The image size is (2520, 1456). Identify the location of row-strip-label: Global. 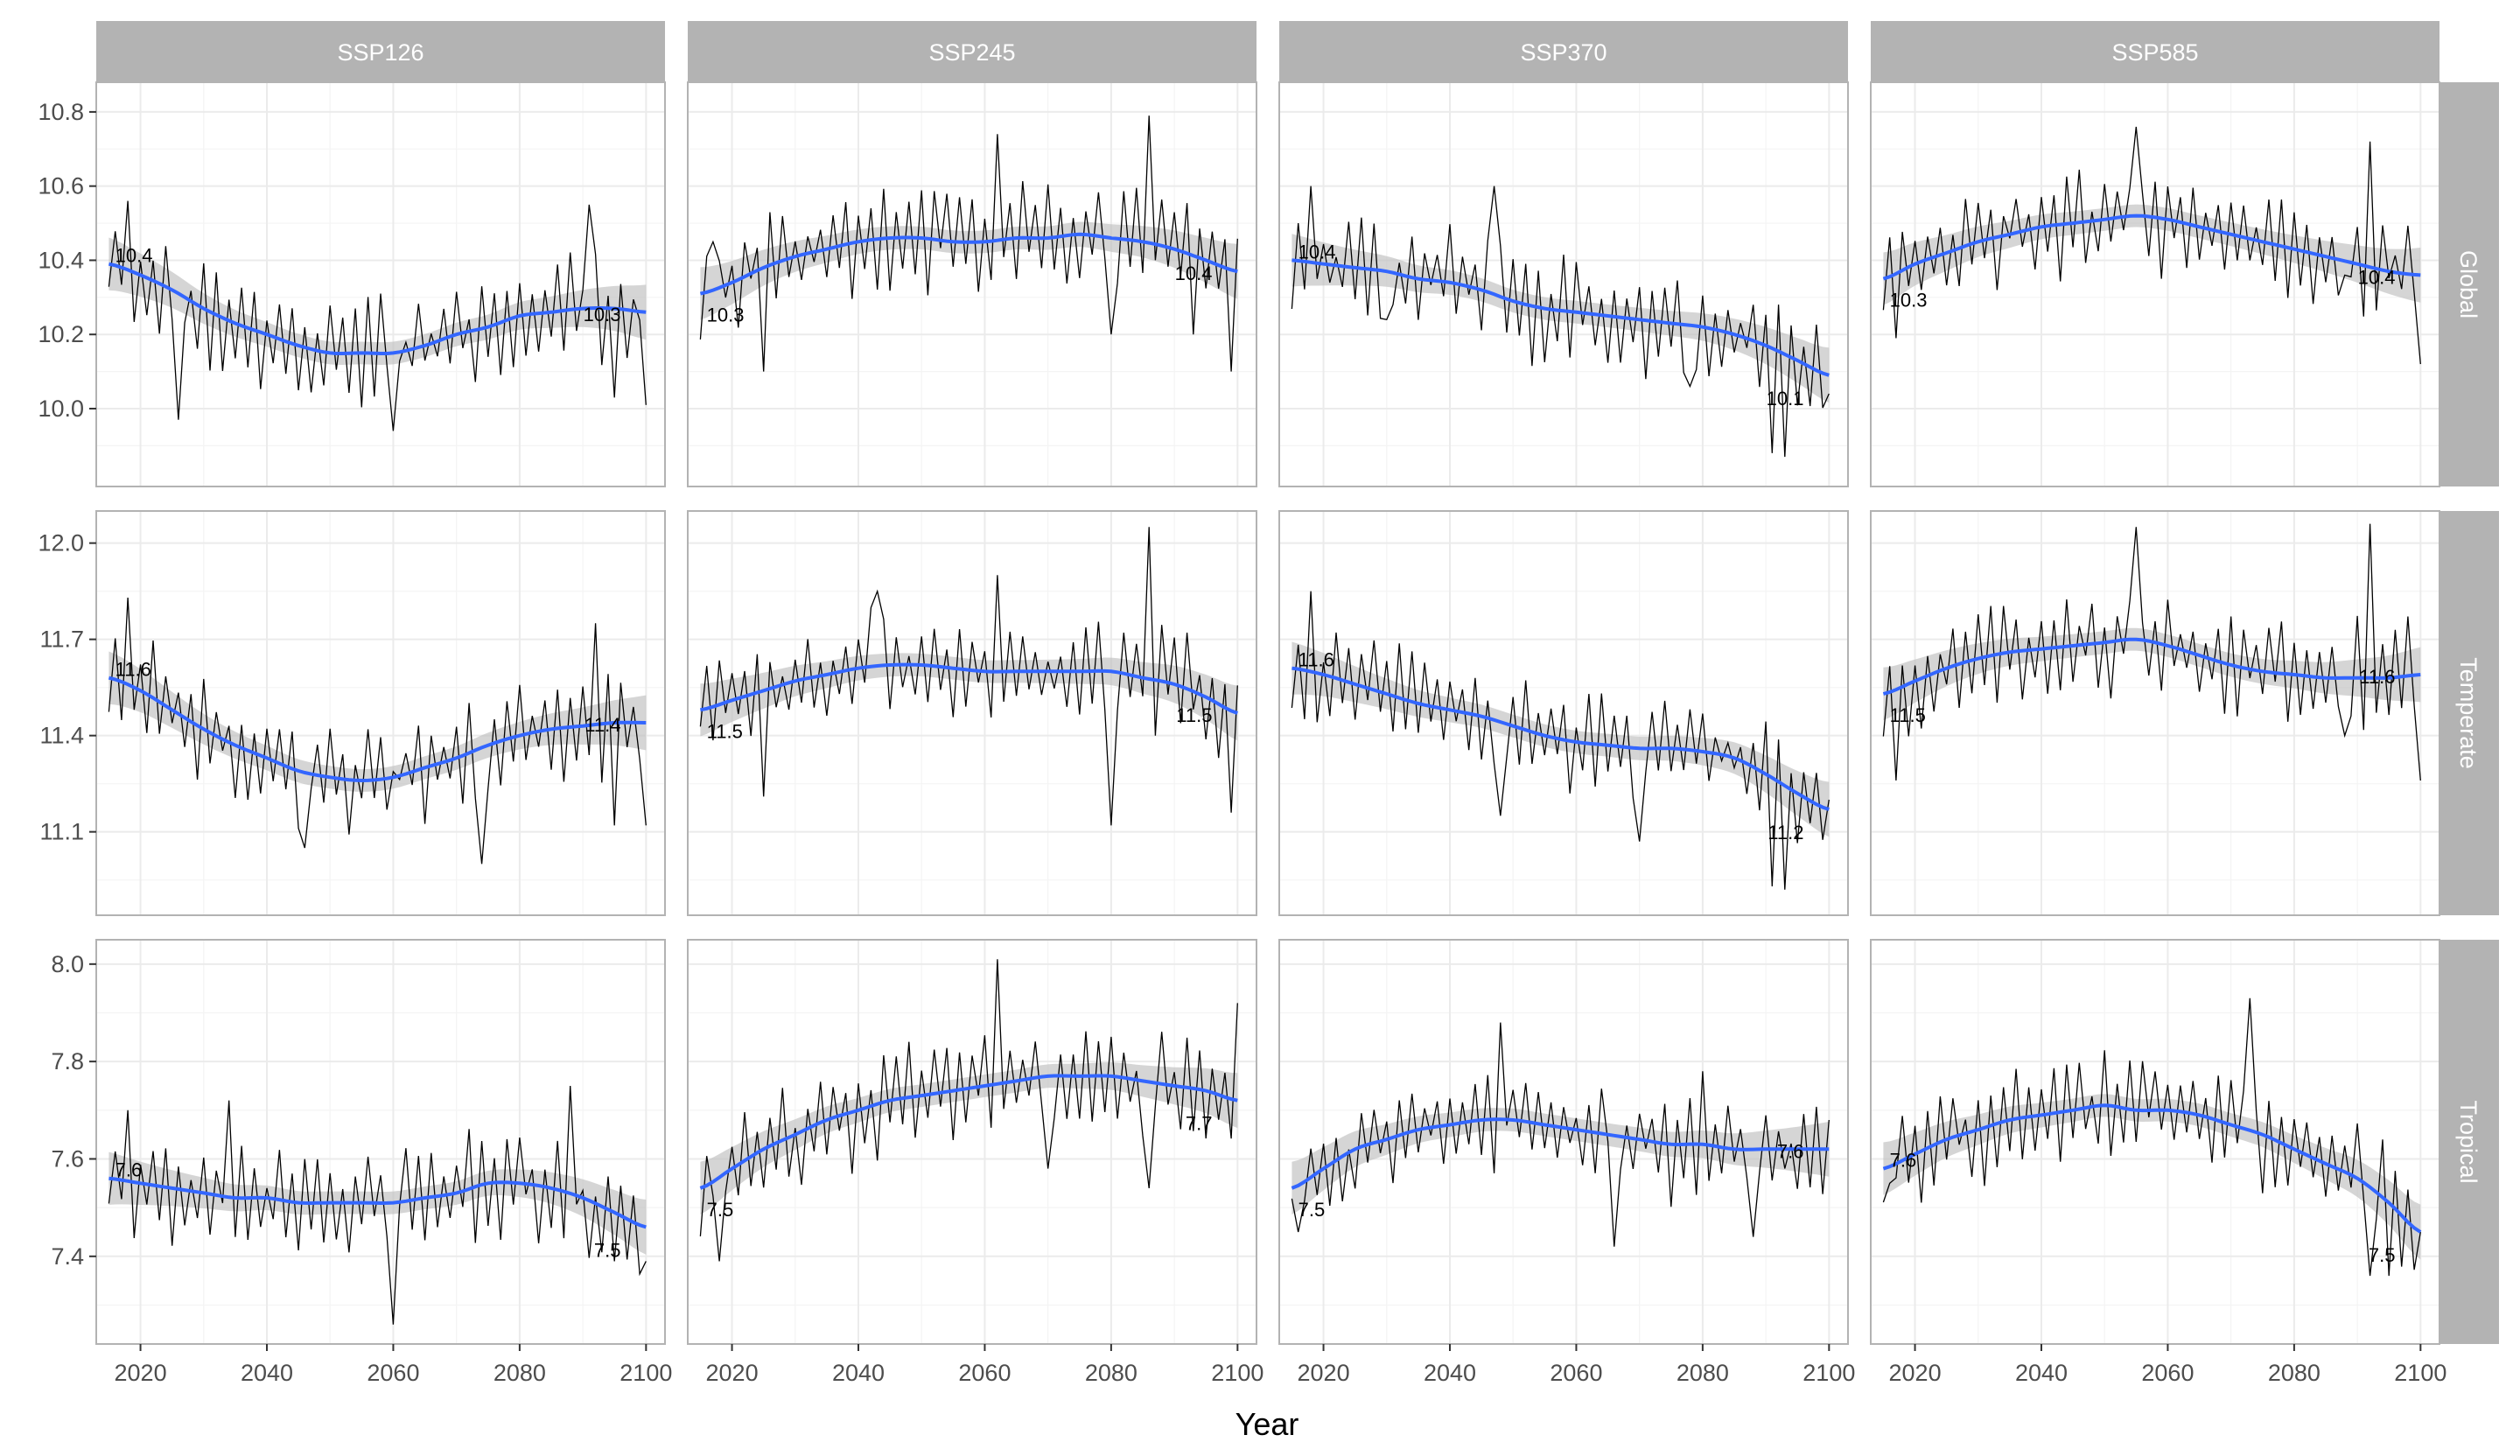
(2468, 284).